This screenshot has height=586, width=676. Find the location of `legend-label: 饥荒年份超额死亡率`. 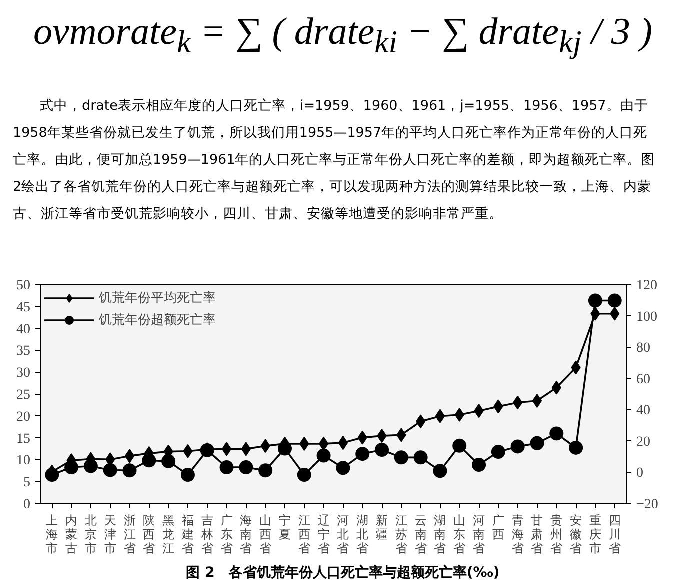

legend-label: 饥荒年份超额死亡率 is located at coordinates (157, 320).